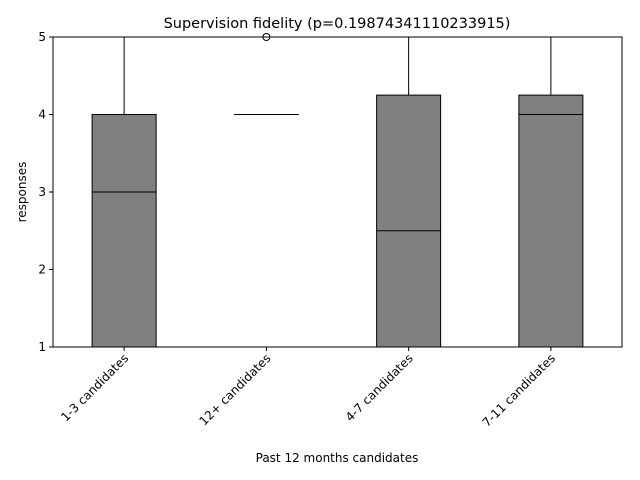 This screenshot has height=480, width=640. I want to click on x-tick-label: 7-11 candidates, so click(519, 390).